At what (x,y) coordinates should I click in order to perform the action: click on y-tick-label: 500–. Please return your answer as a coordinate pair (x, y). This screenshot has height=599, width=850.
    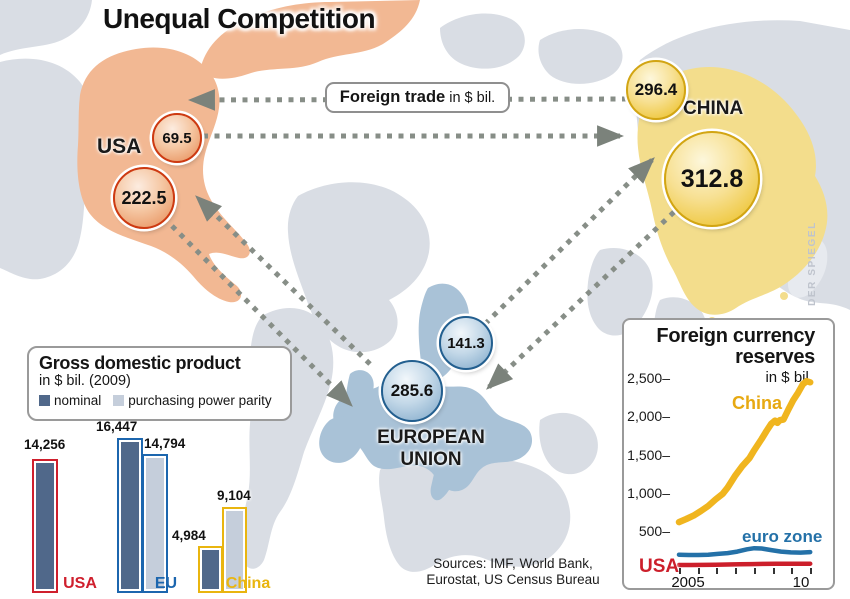
    Looking at the image, I should click on (654, 531).